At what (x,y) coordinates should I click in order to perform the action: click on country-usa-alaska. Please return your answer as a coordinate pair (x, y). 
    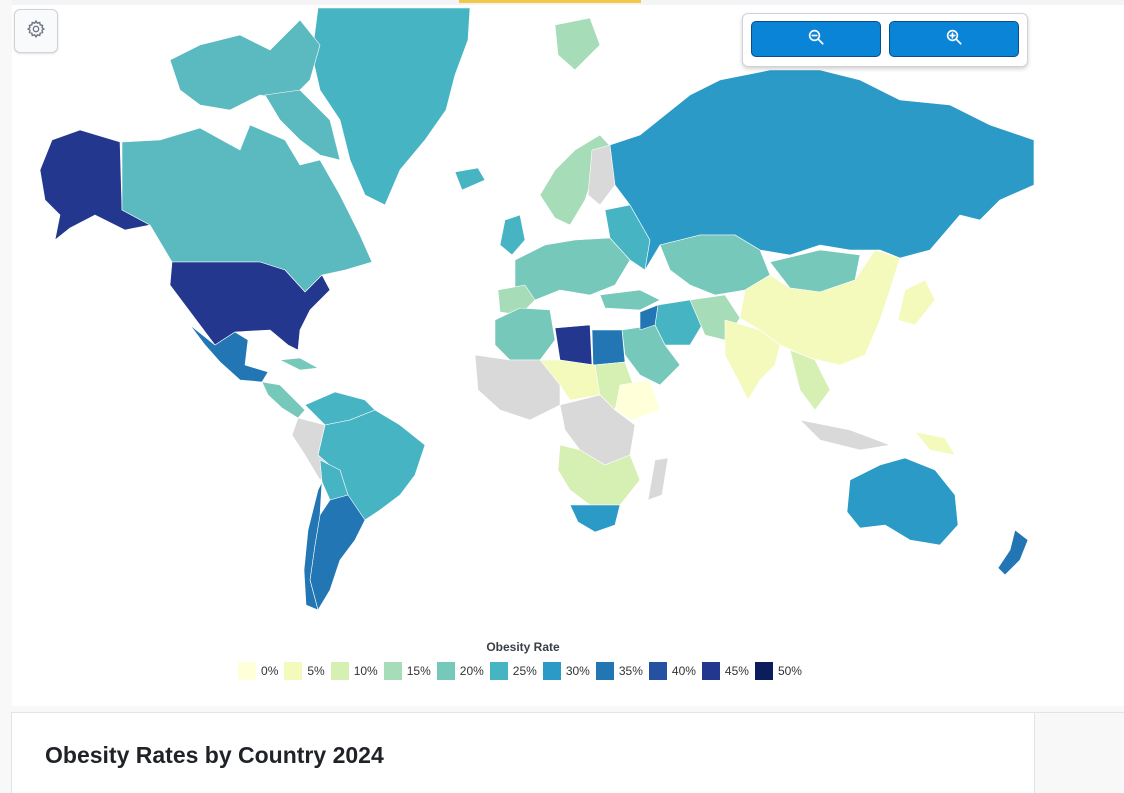
    Looking at the image, I should click on (95, 185).